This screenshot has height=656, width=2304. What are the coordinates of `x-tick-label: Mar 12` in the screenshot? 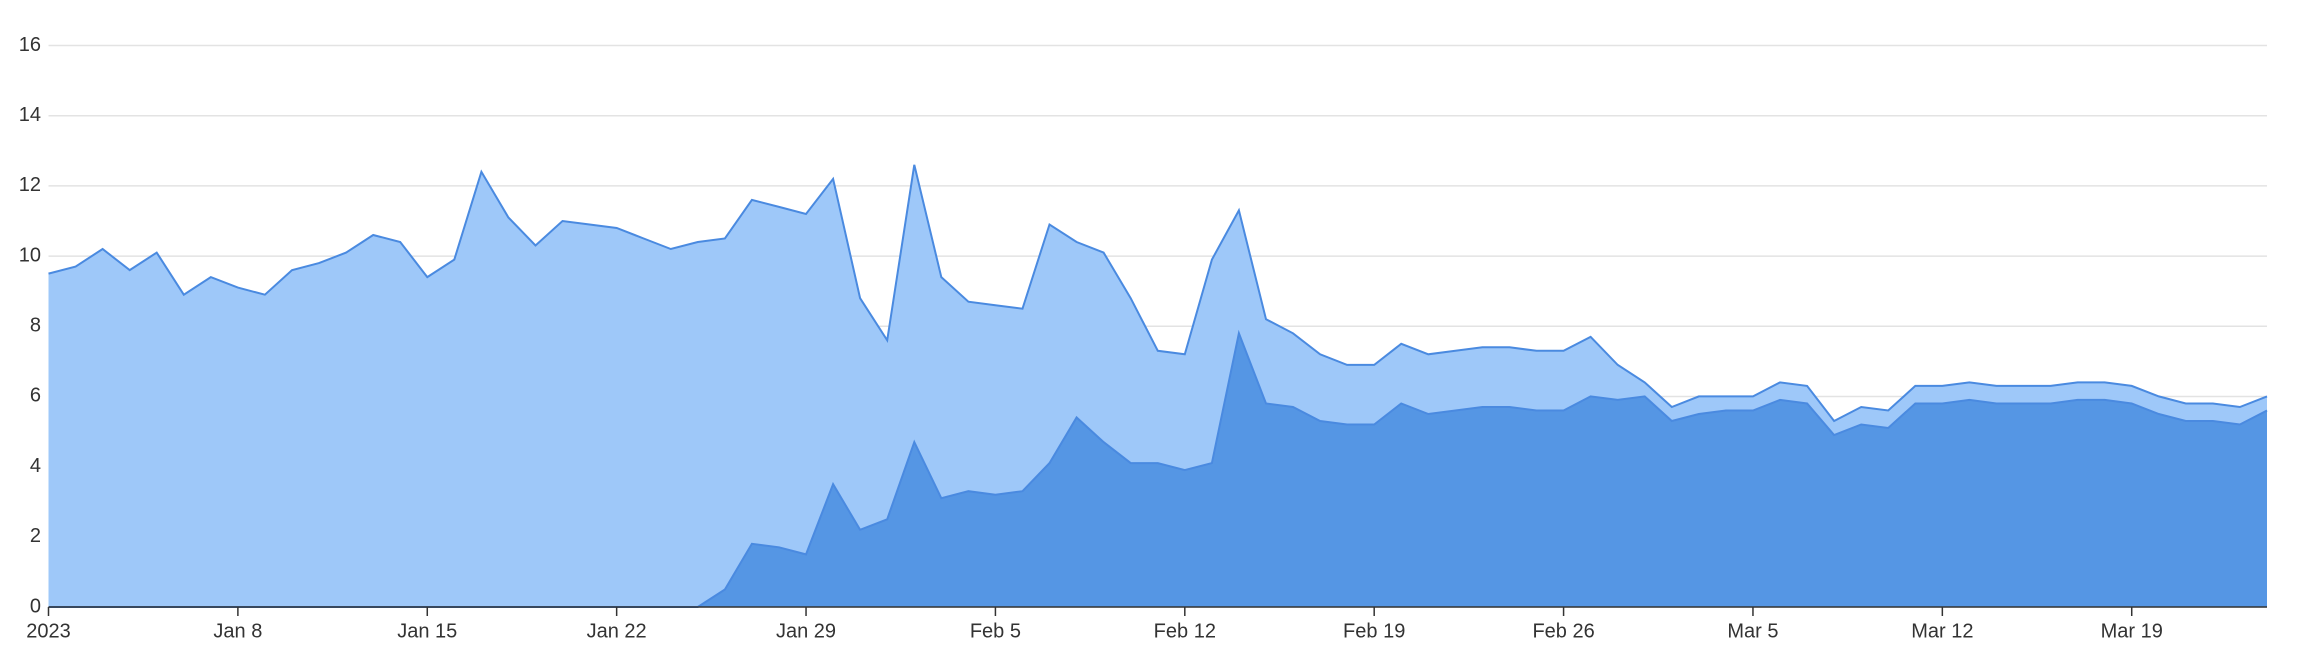 It's located at (1942, 631).